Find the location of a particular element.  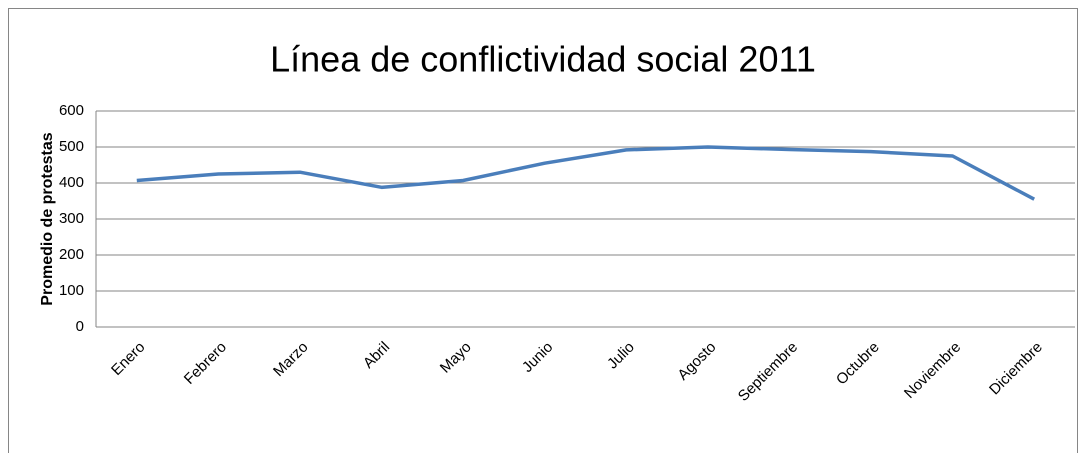

y-tick-label: 300 is located at coordinates (71, 218).